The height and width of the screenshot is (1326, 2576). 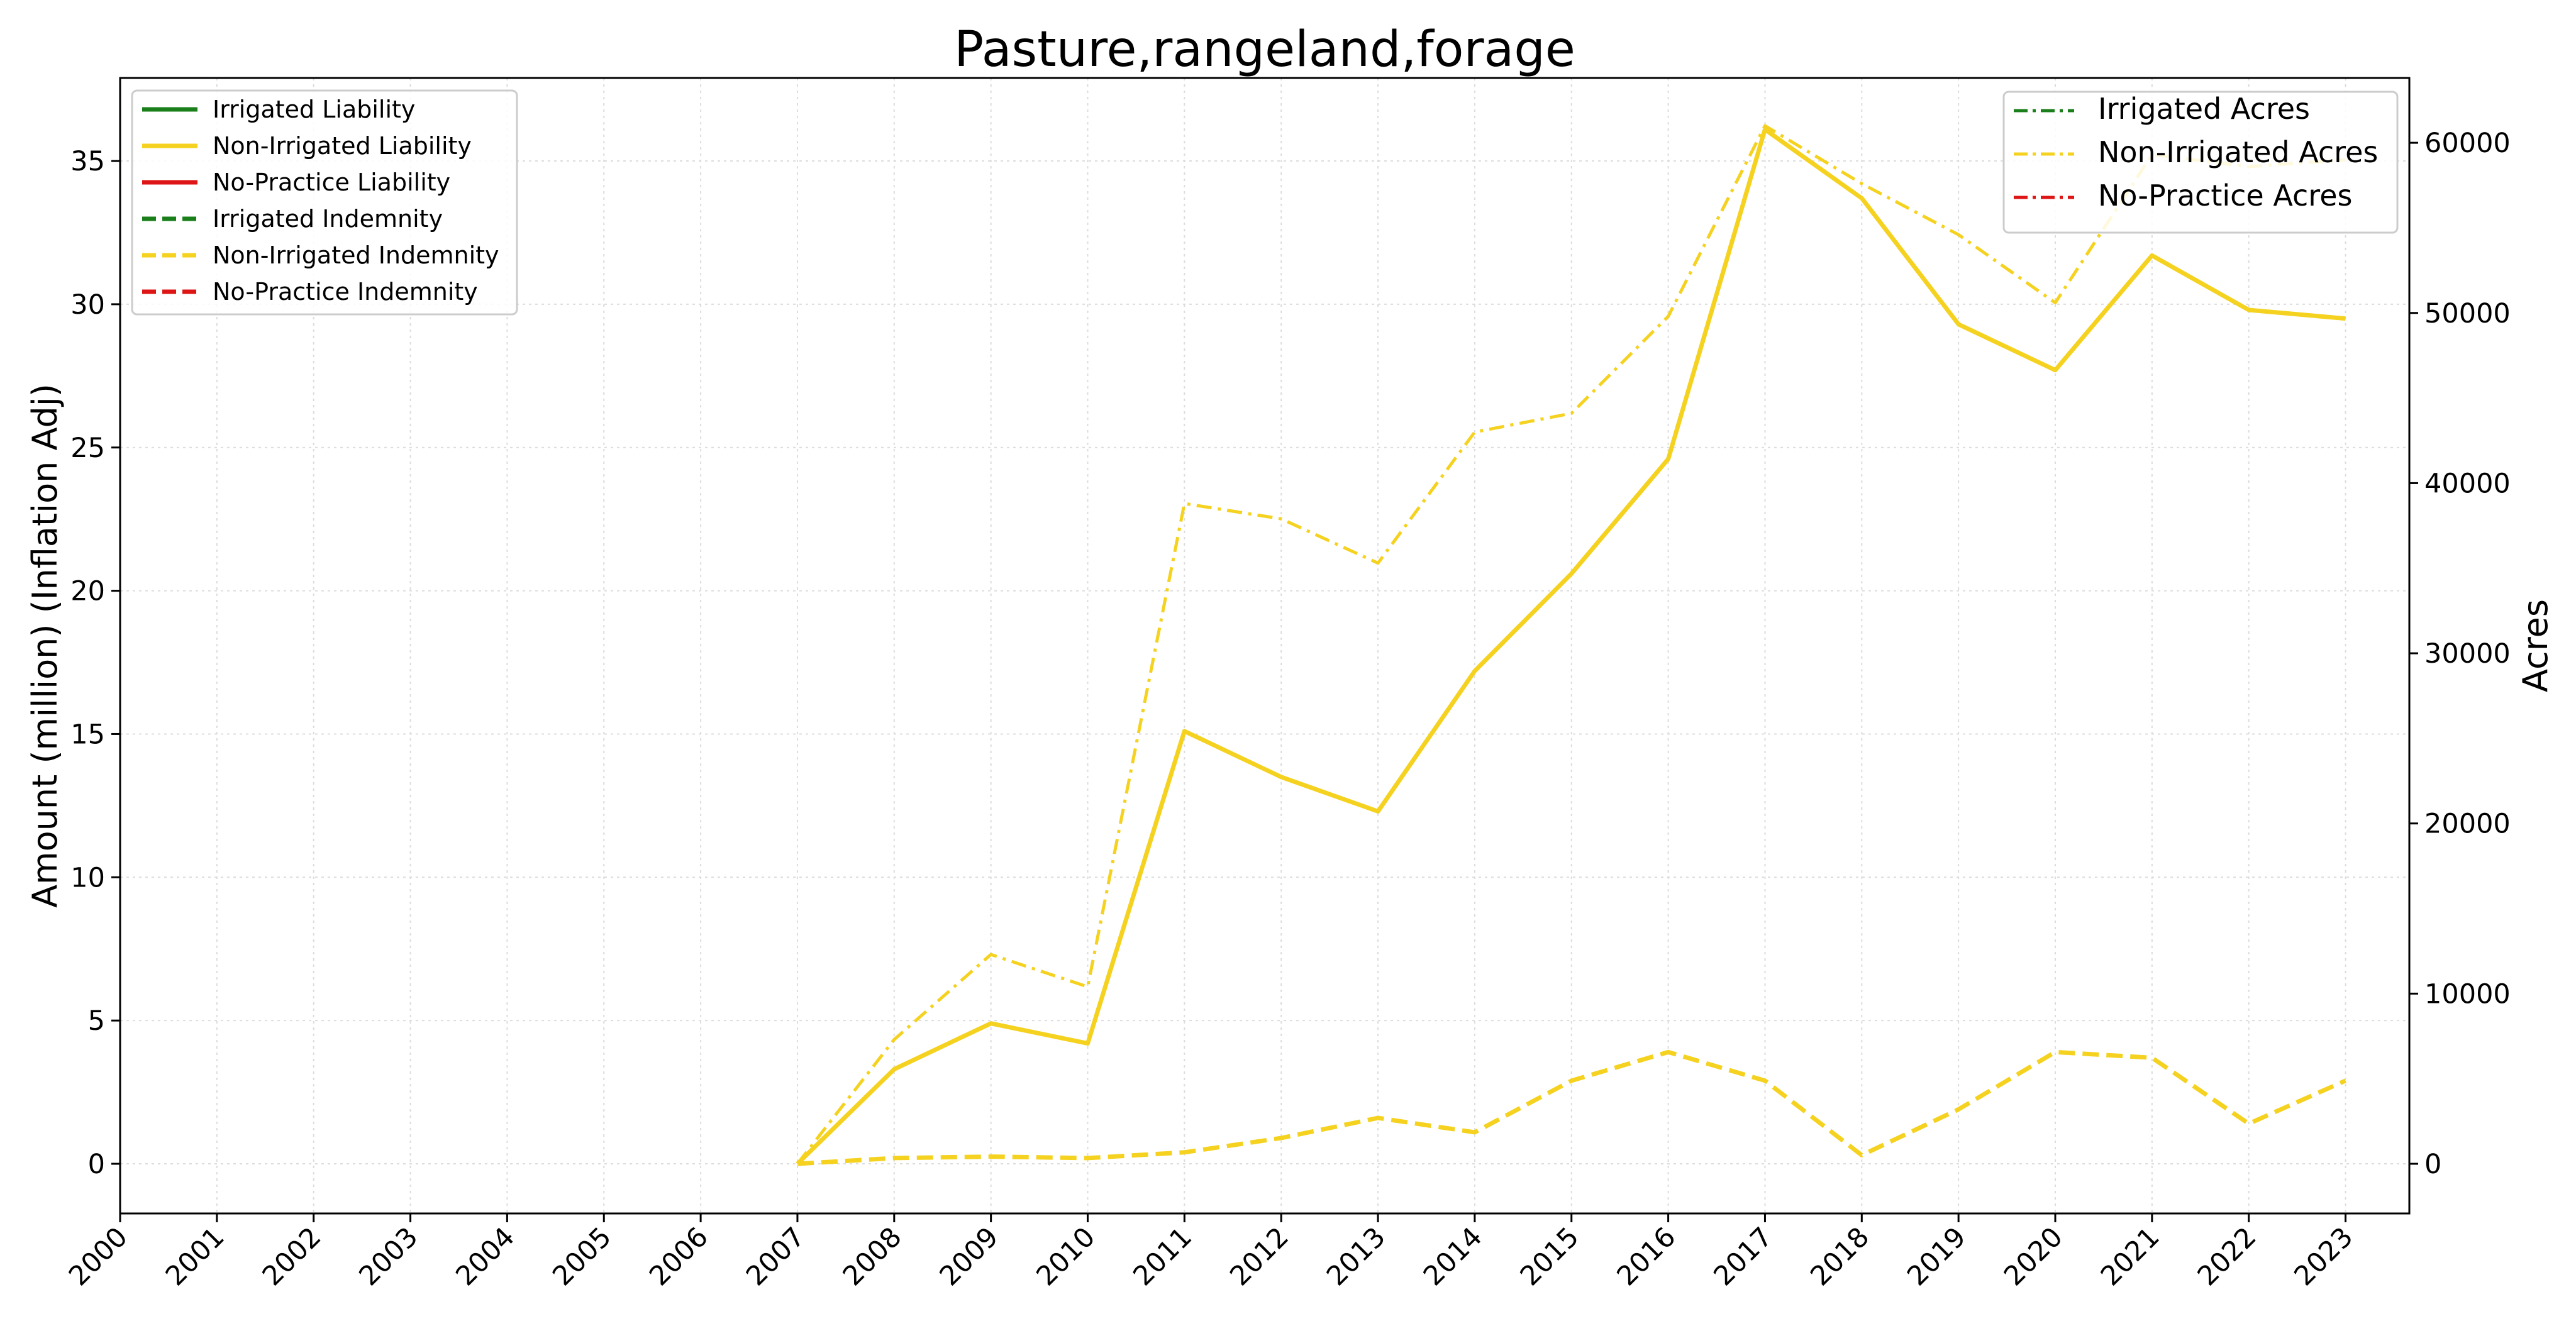 What do you see at coordinates (1356, 1256) in the screenshot?
I see `x-tick-label: 2013` at bounding box center [1356, 1256].